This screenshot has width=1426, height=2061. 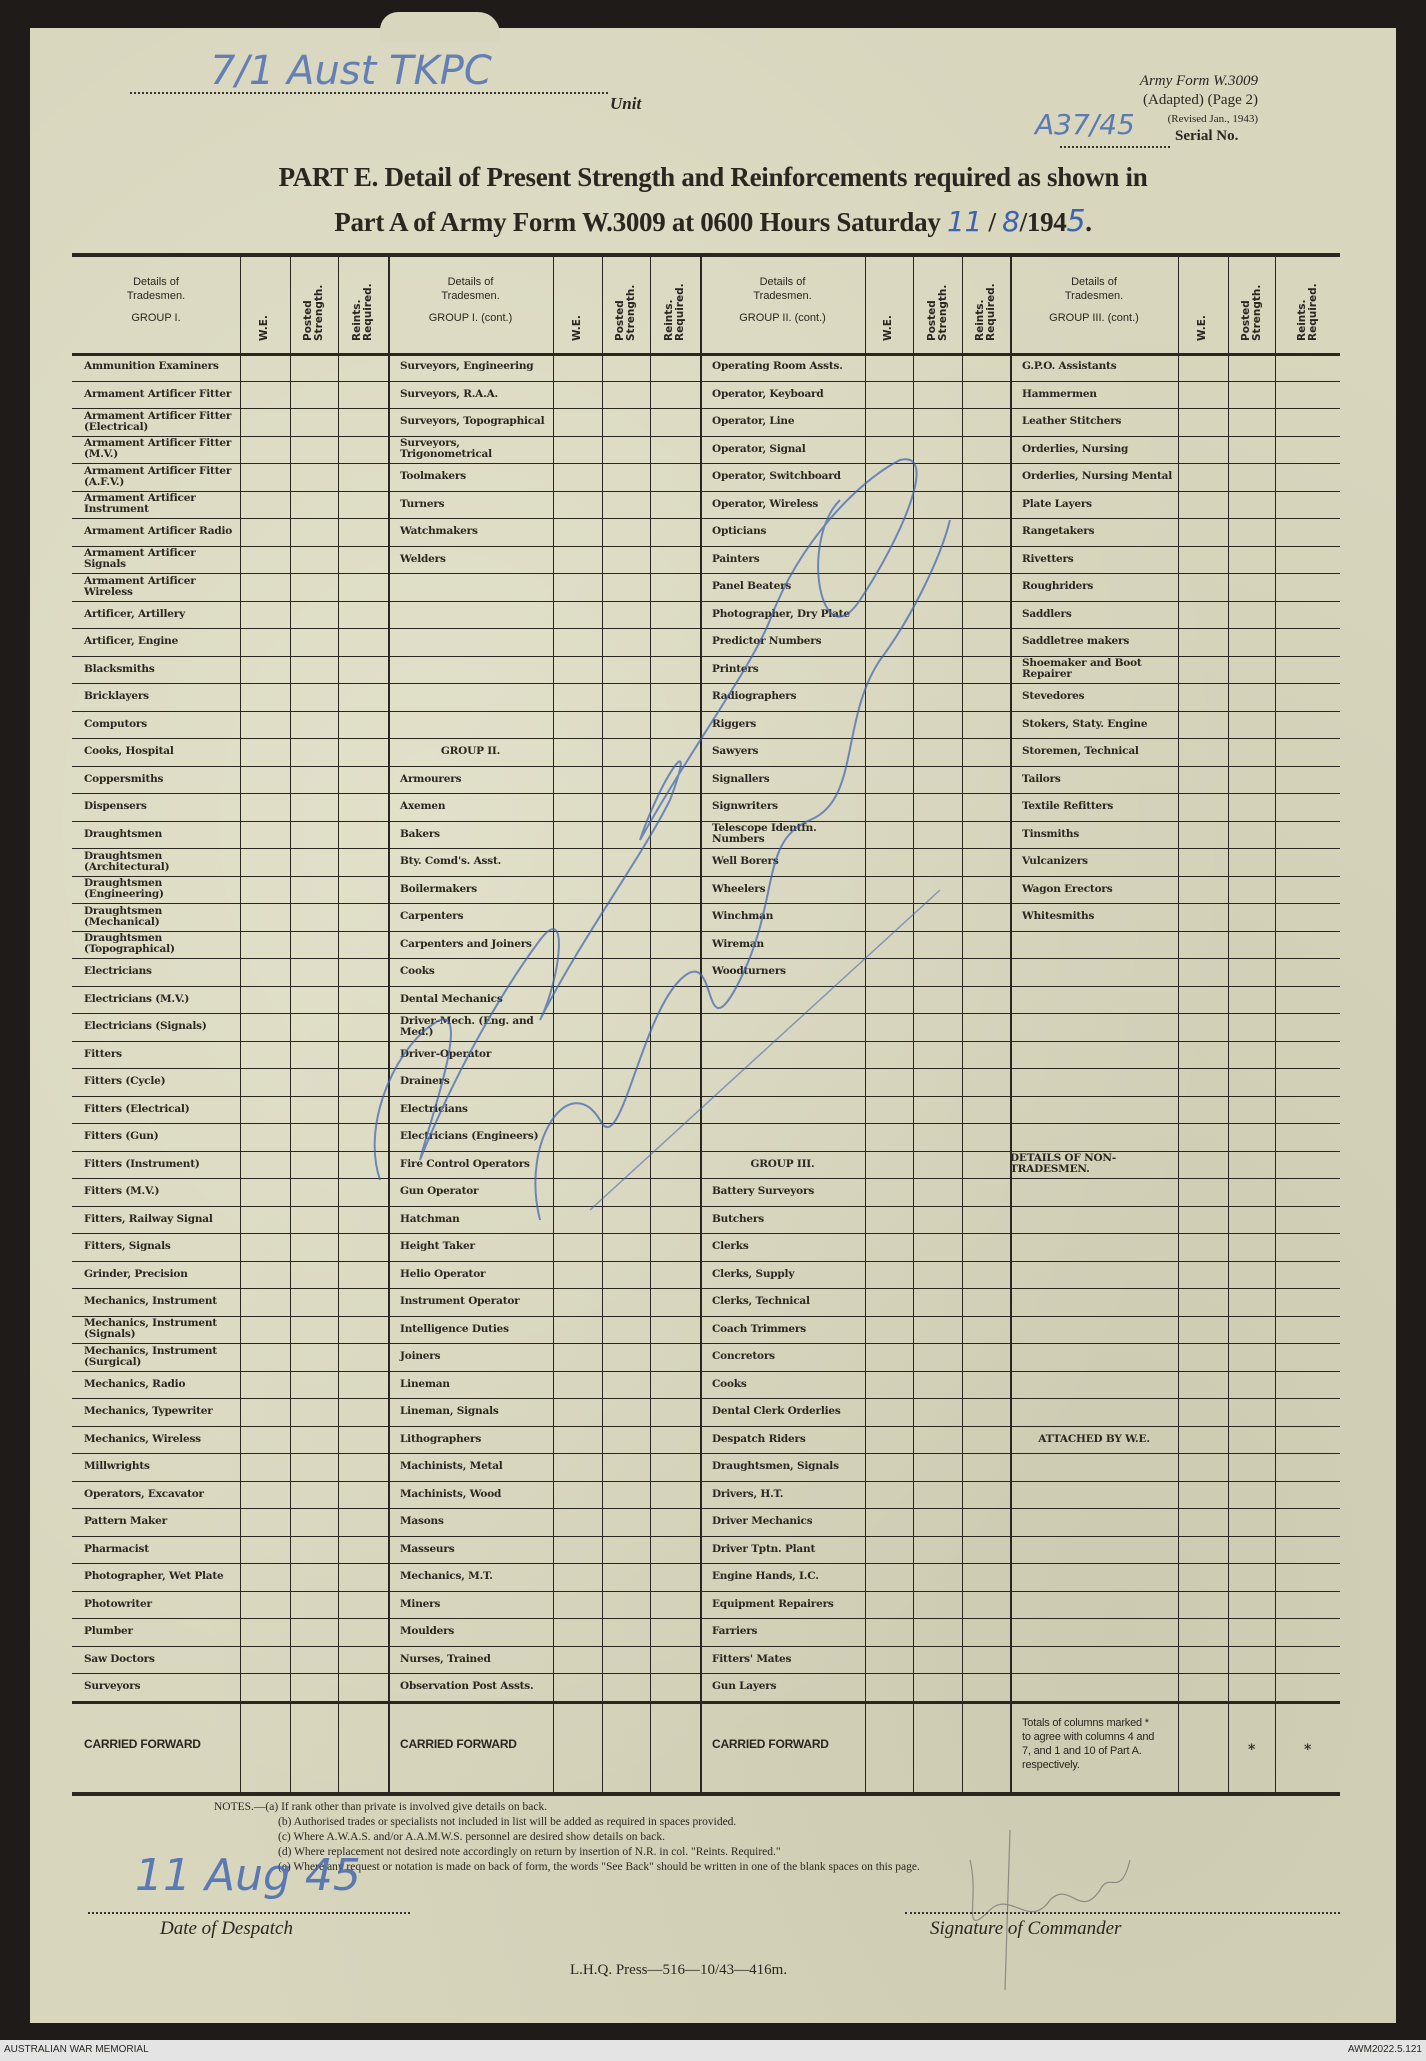 What do you see at coordinates (470, 300) in the screenshot?
I see `column-header-details: Details of Tradesmen. GROUP I. (cont.)` at bounding box center [470, 300].